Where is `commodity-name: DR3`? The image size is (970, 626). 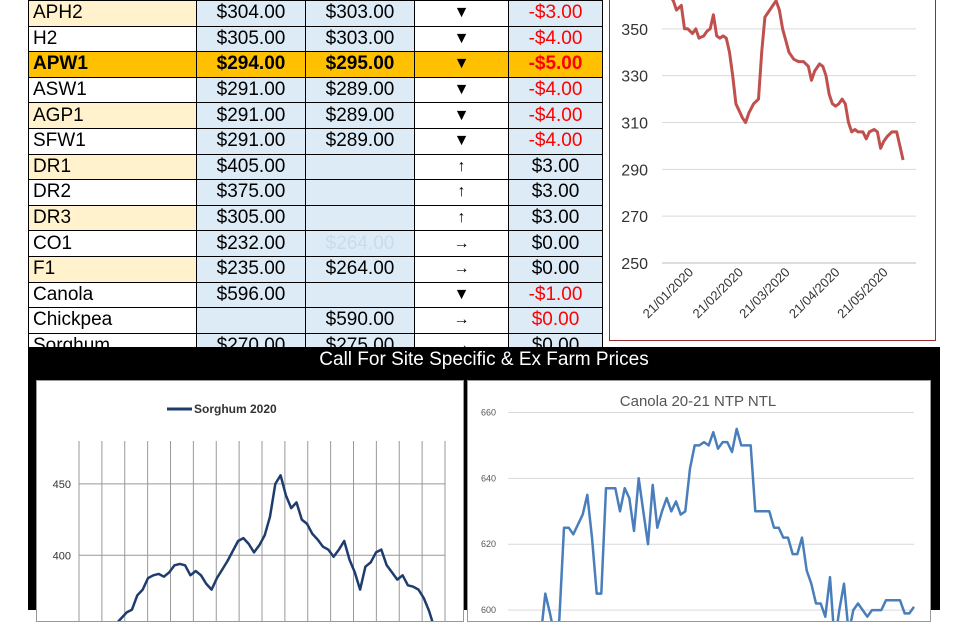 commodity-name: DR3 is located at coordinates (112, 218).